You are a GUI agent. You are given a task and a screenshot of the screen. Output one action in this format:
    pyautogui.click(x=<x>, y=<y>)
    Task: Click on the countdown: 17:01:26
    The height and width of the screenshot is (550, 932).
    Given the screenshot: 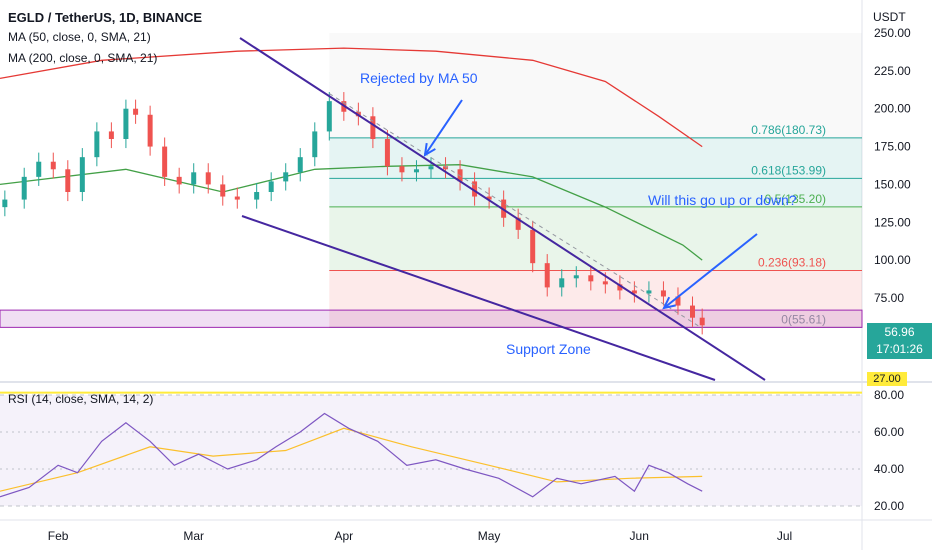 What is the action you would take?
    pyautogui.click(x=899, y=349)
    